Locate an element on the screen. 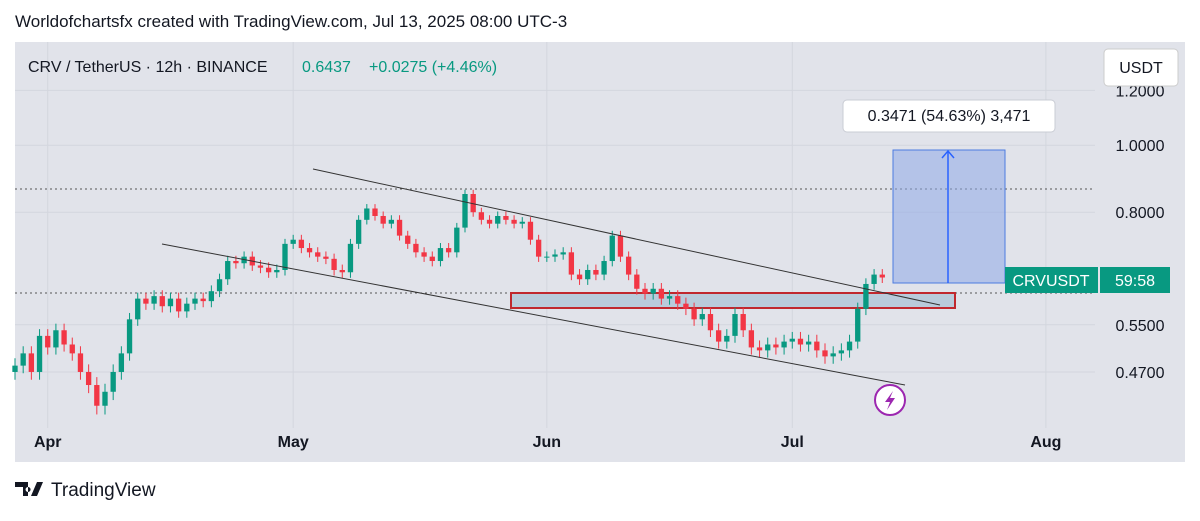 The image size is (1200, 521). symbol: CRV / TetherUS · 12h · BINANCE is located at coordinates (148, 67).